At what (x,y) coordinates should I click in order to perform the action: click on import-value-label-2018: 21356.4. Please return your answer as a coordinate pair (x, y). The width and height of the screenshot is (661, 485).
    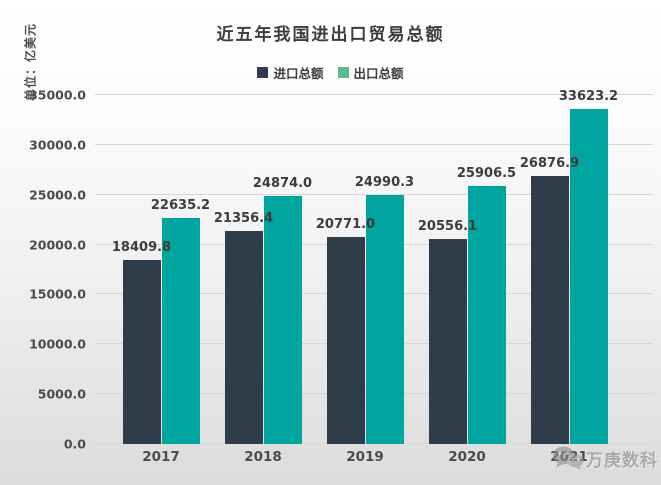
    Looking at the image, I should click on (243, 219).